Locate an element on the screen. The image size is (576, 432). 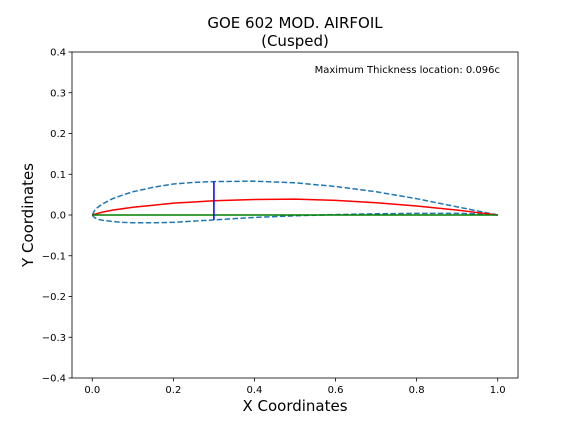
chart-title: GOE 602 MOD. AIRFOIL is located at coordinates (295, 23).